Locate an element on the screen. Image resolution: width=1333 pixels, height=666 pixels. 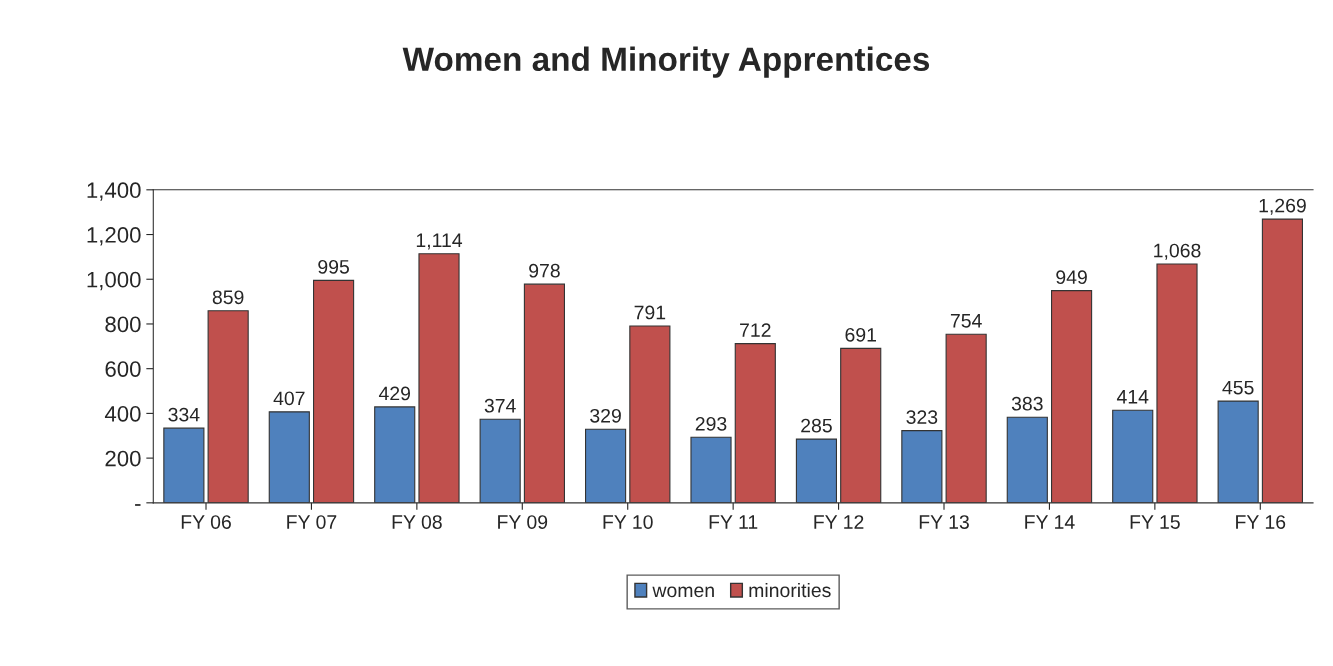
x-tick-label: FY 12 is located at coordinates (839, 522).